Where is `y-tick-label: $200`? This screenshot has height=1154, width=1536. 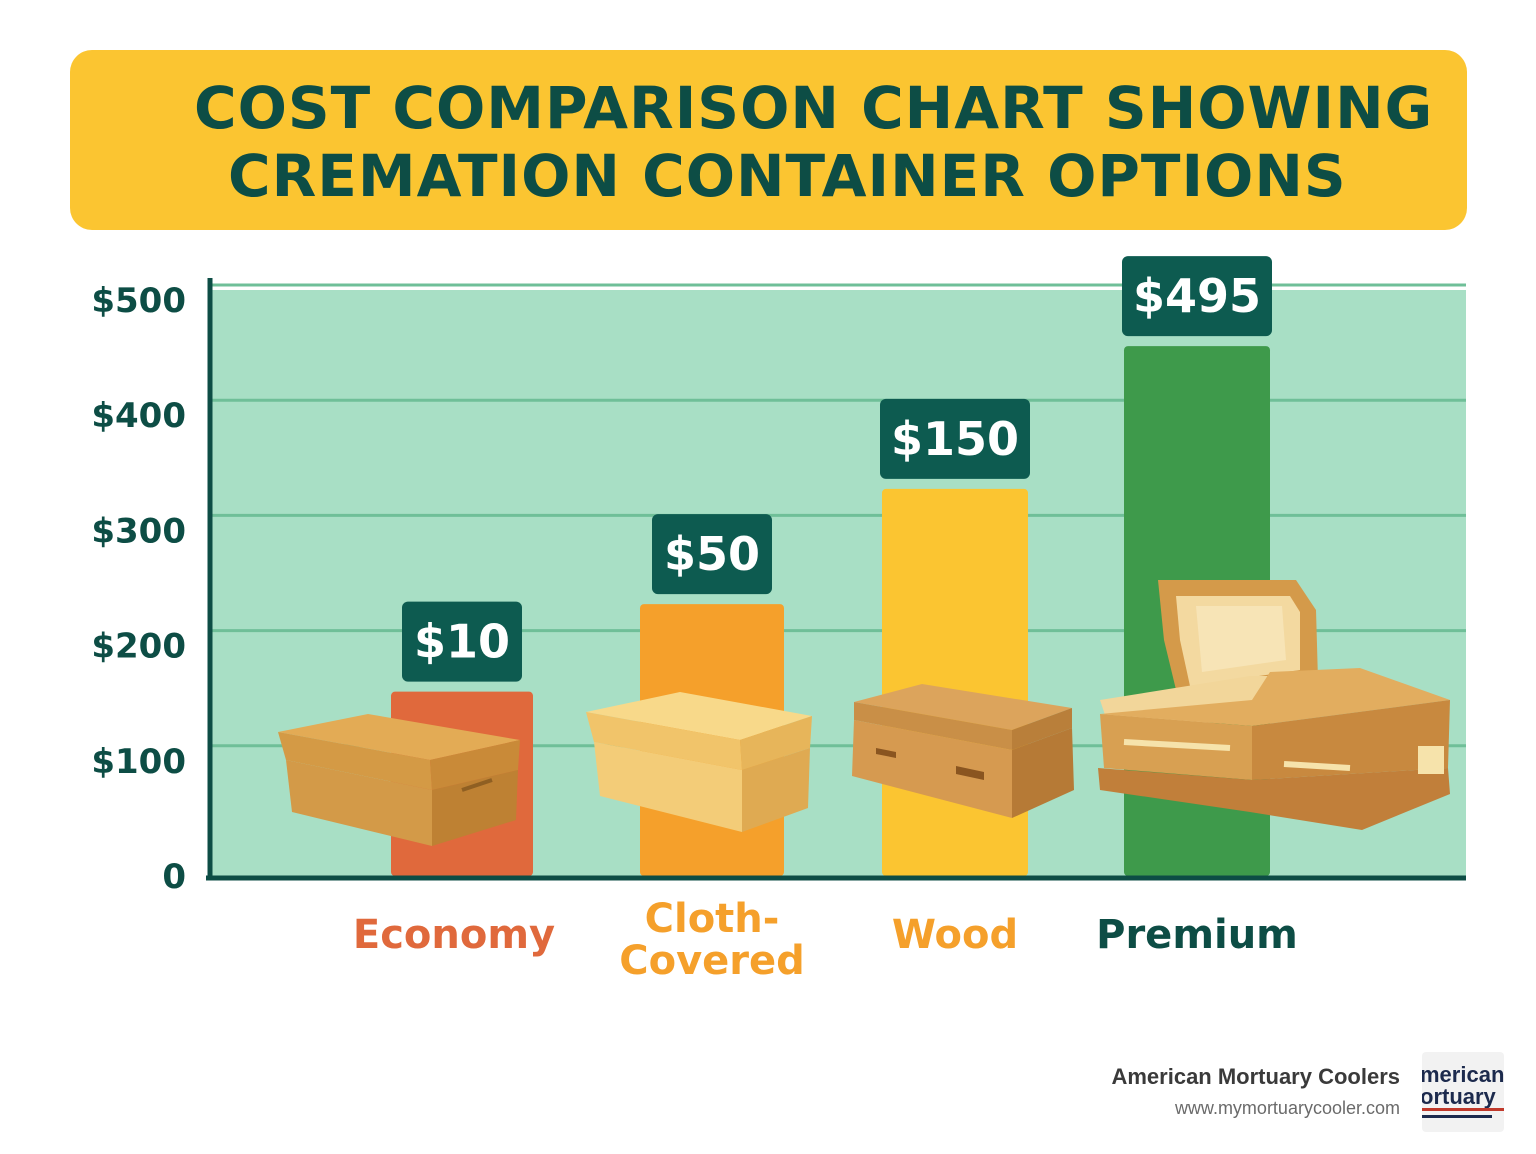 y-tick-label: $200 is located at coordinates (138, 647).